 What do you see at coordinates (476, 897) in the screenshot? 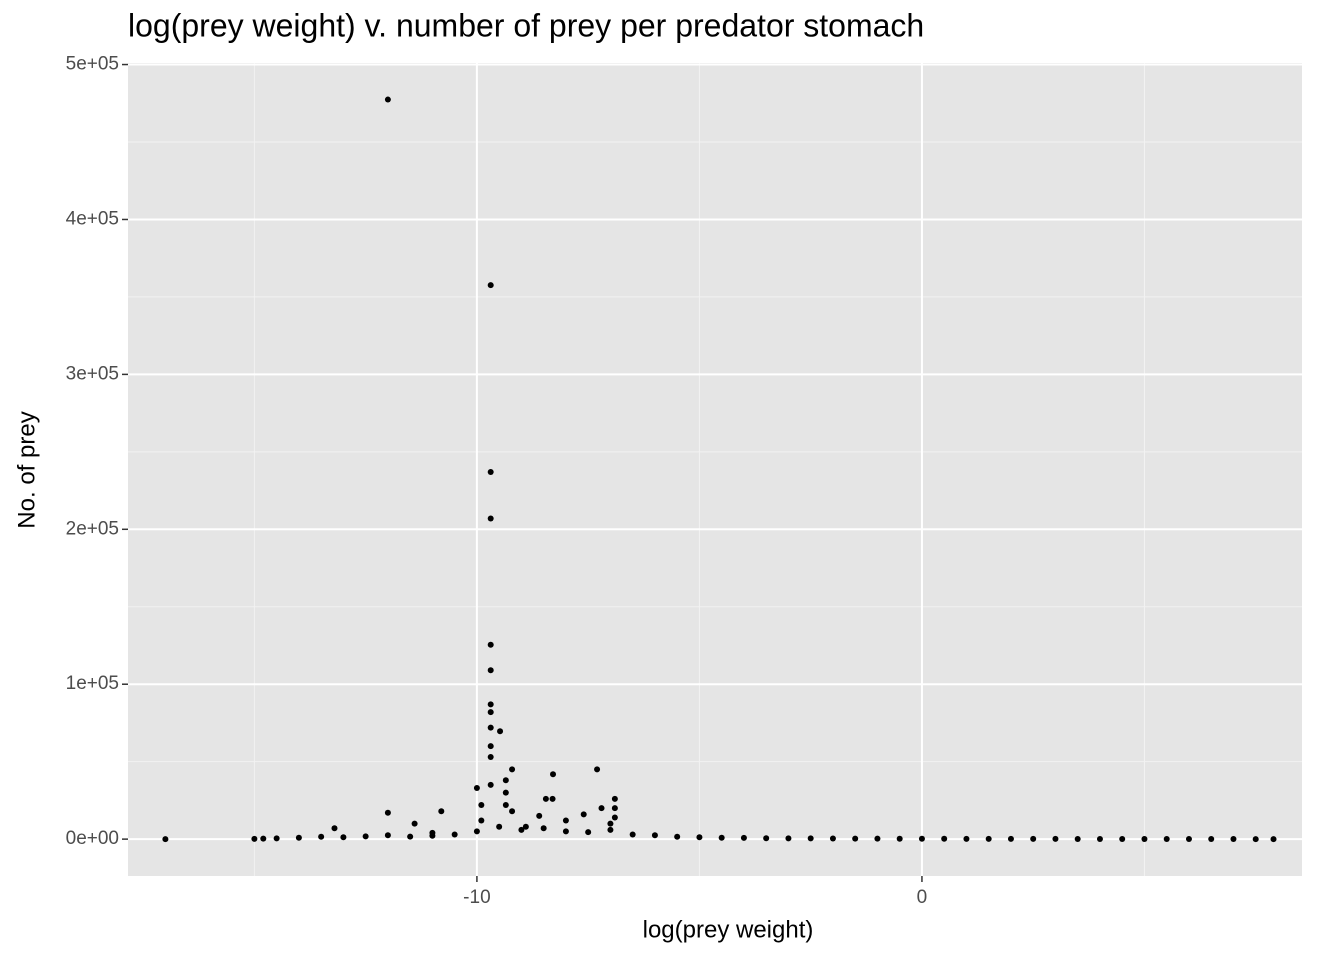
I see `x-tick-label: -10` at bounding box center [476, 897].